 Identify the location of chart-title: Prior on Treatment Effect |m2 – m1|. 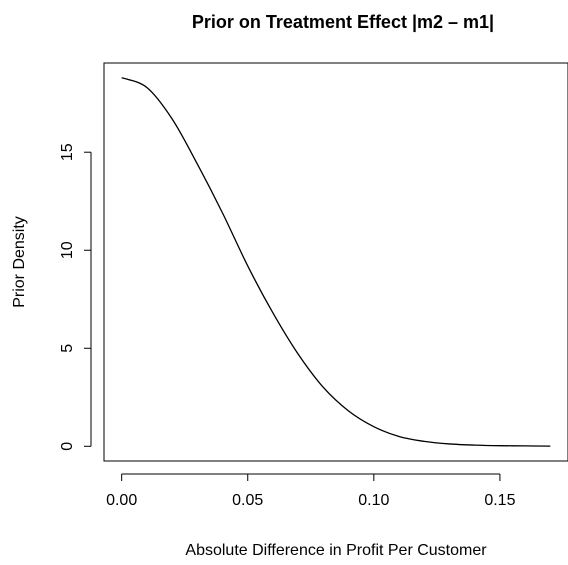
(343, 22).